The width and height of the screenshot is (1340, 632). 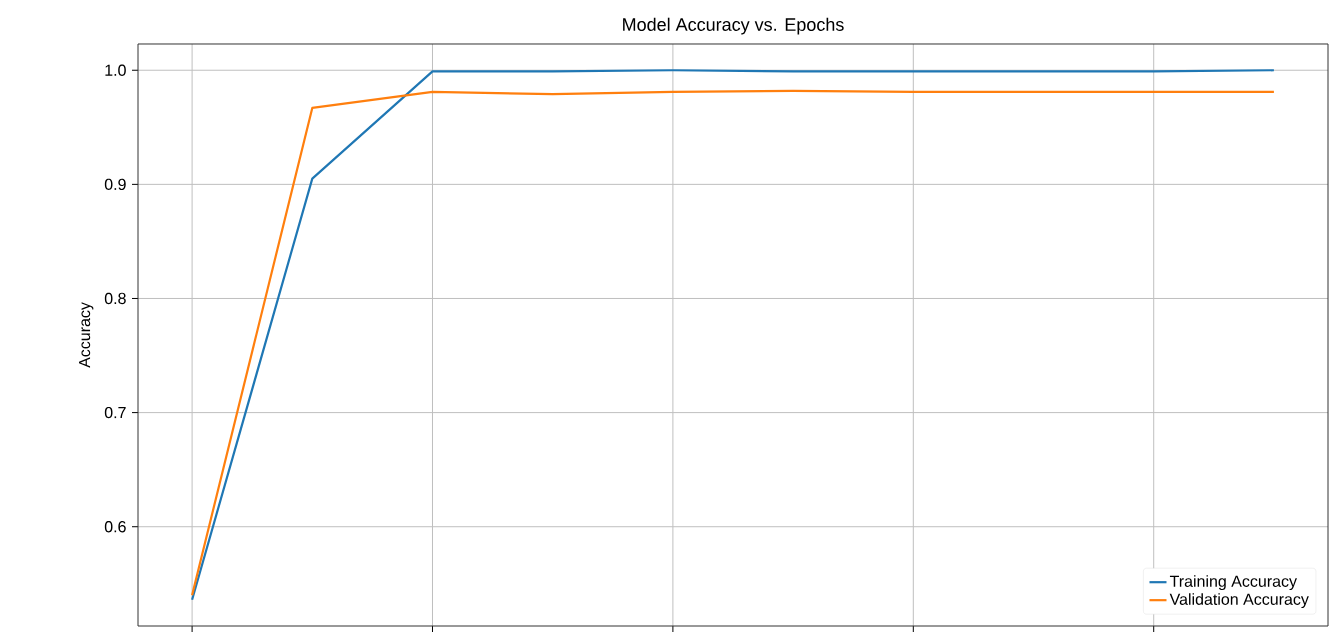 What do you see at coordinates (115, 527) in the screenshot?
I see `y-tick-label: 0.6` at bounding box center [115, 527].